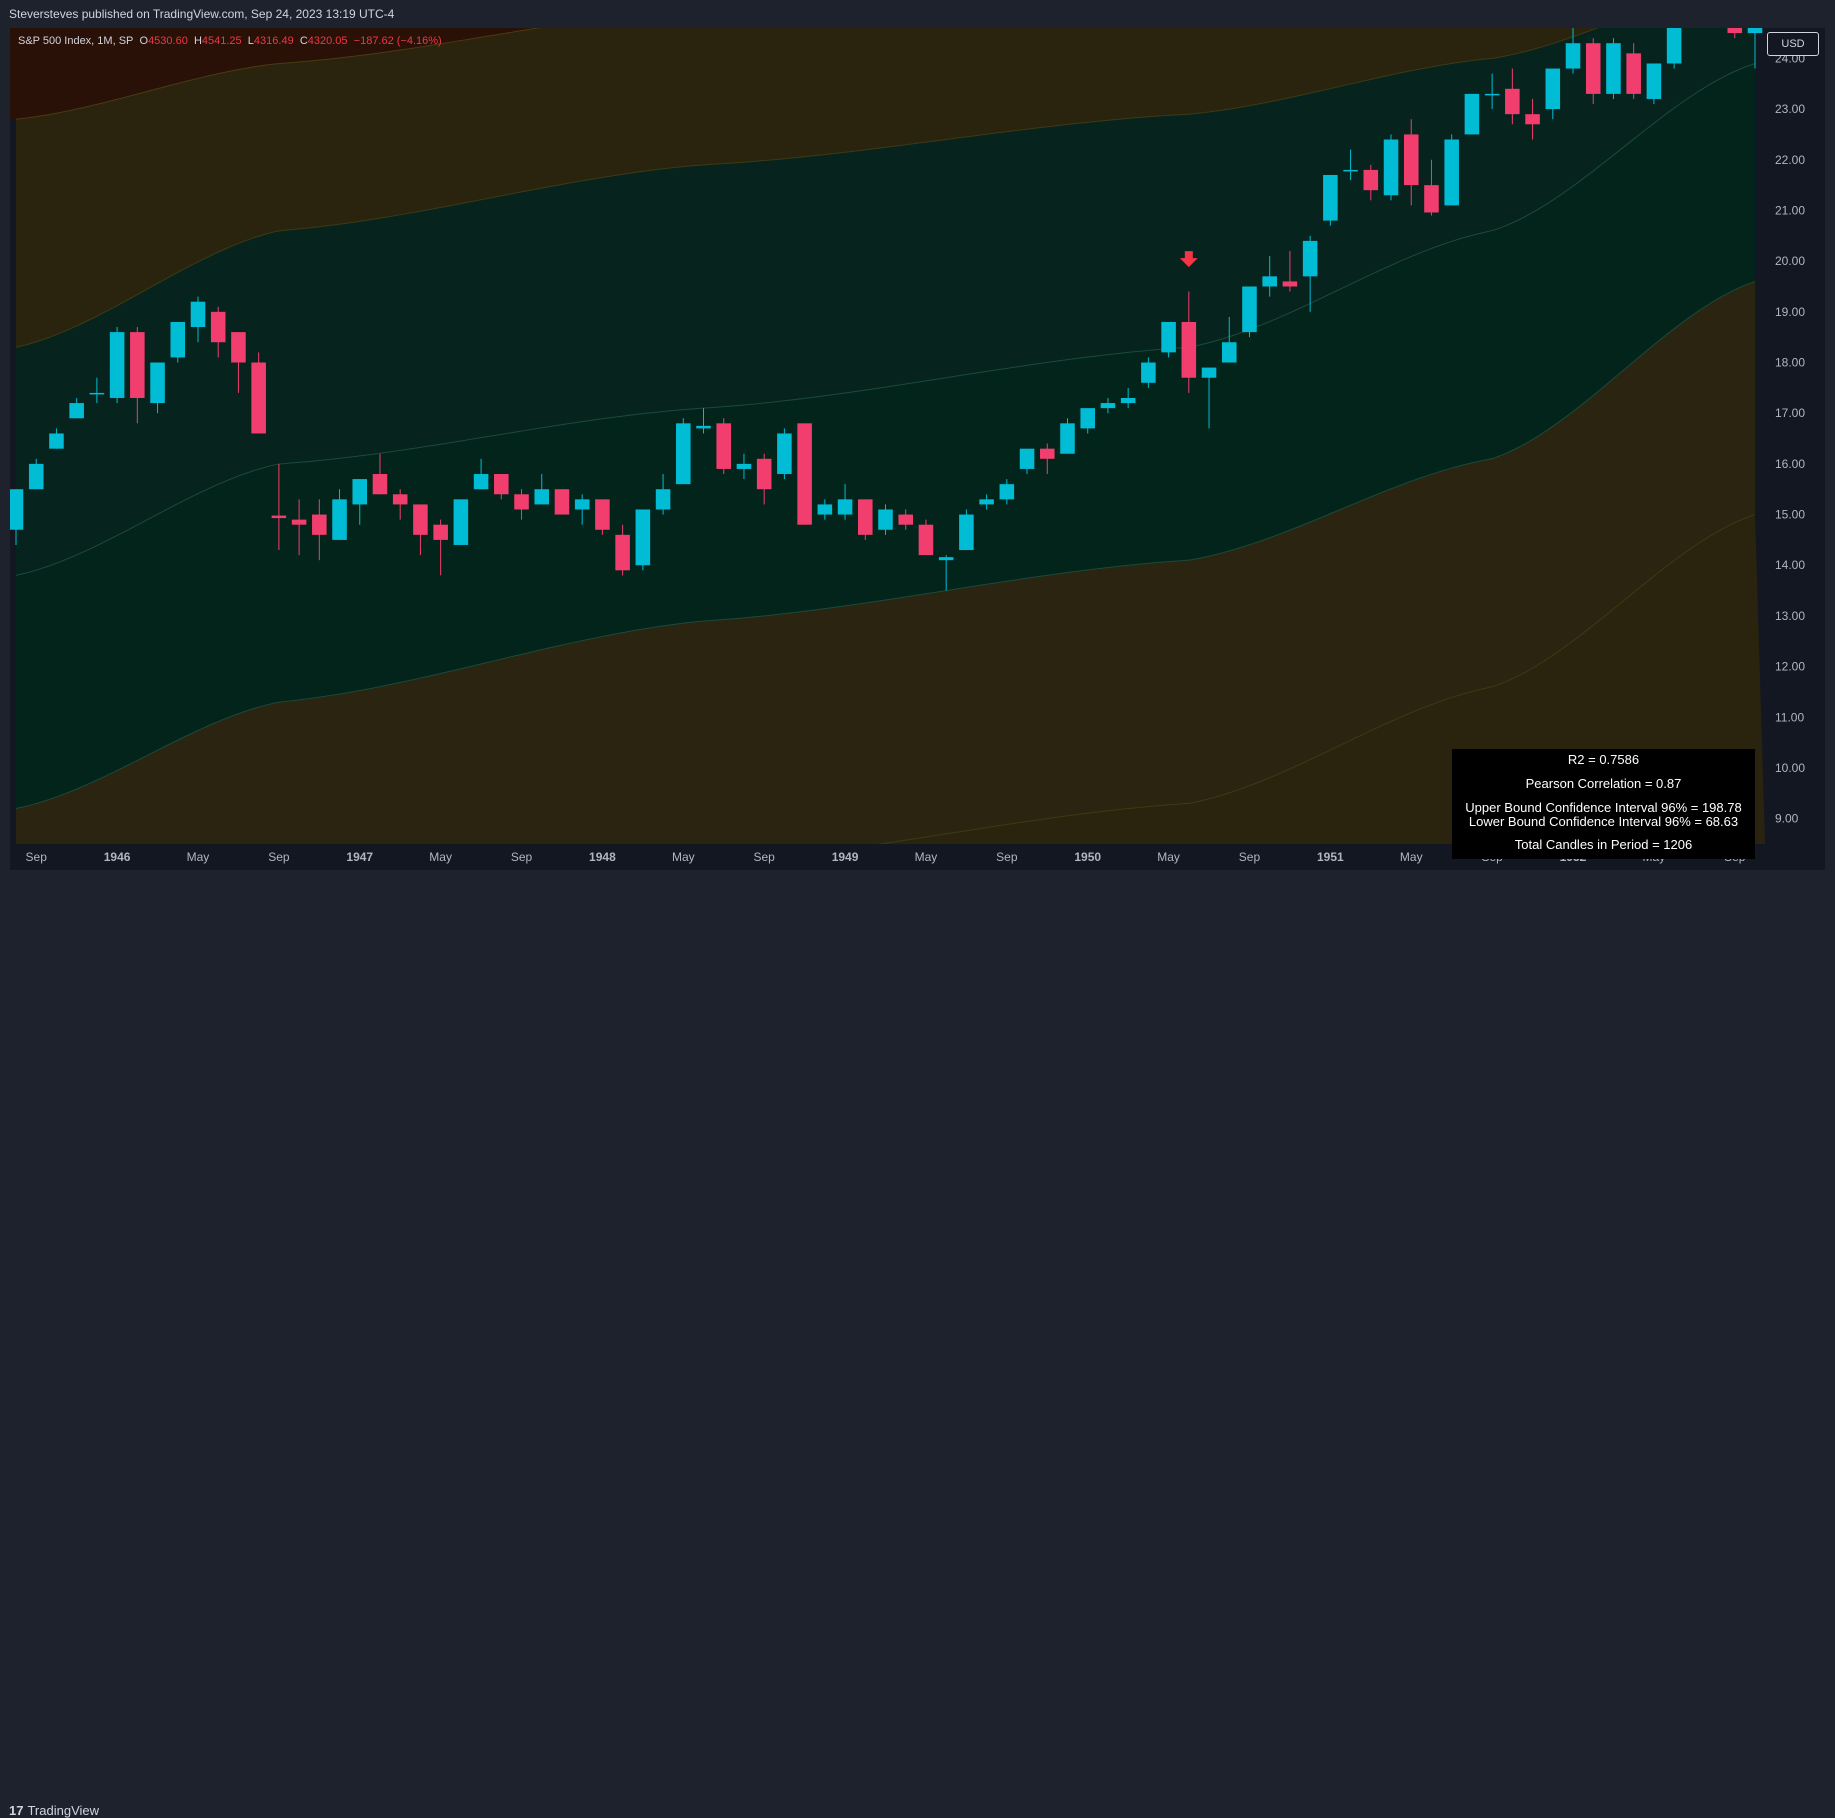 This screenshot has width=1835, height=1818. What do you see at coordinates (359, 857) in the screenshot?
I see `time-tick-label: 1947` at bounding box center [359, 857].